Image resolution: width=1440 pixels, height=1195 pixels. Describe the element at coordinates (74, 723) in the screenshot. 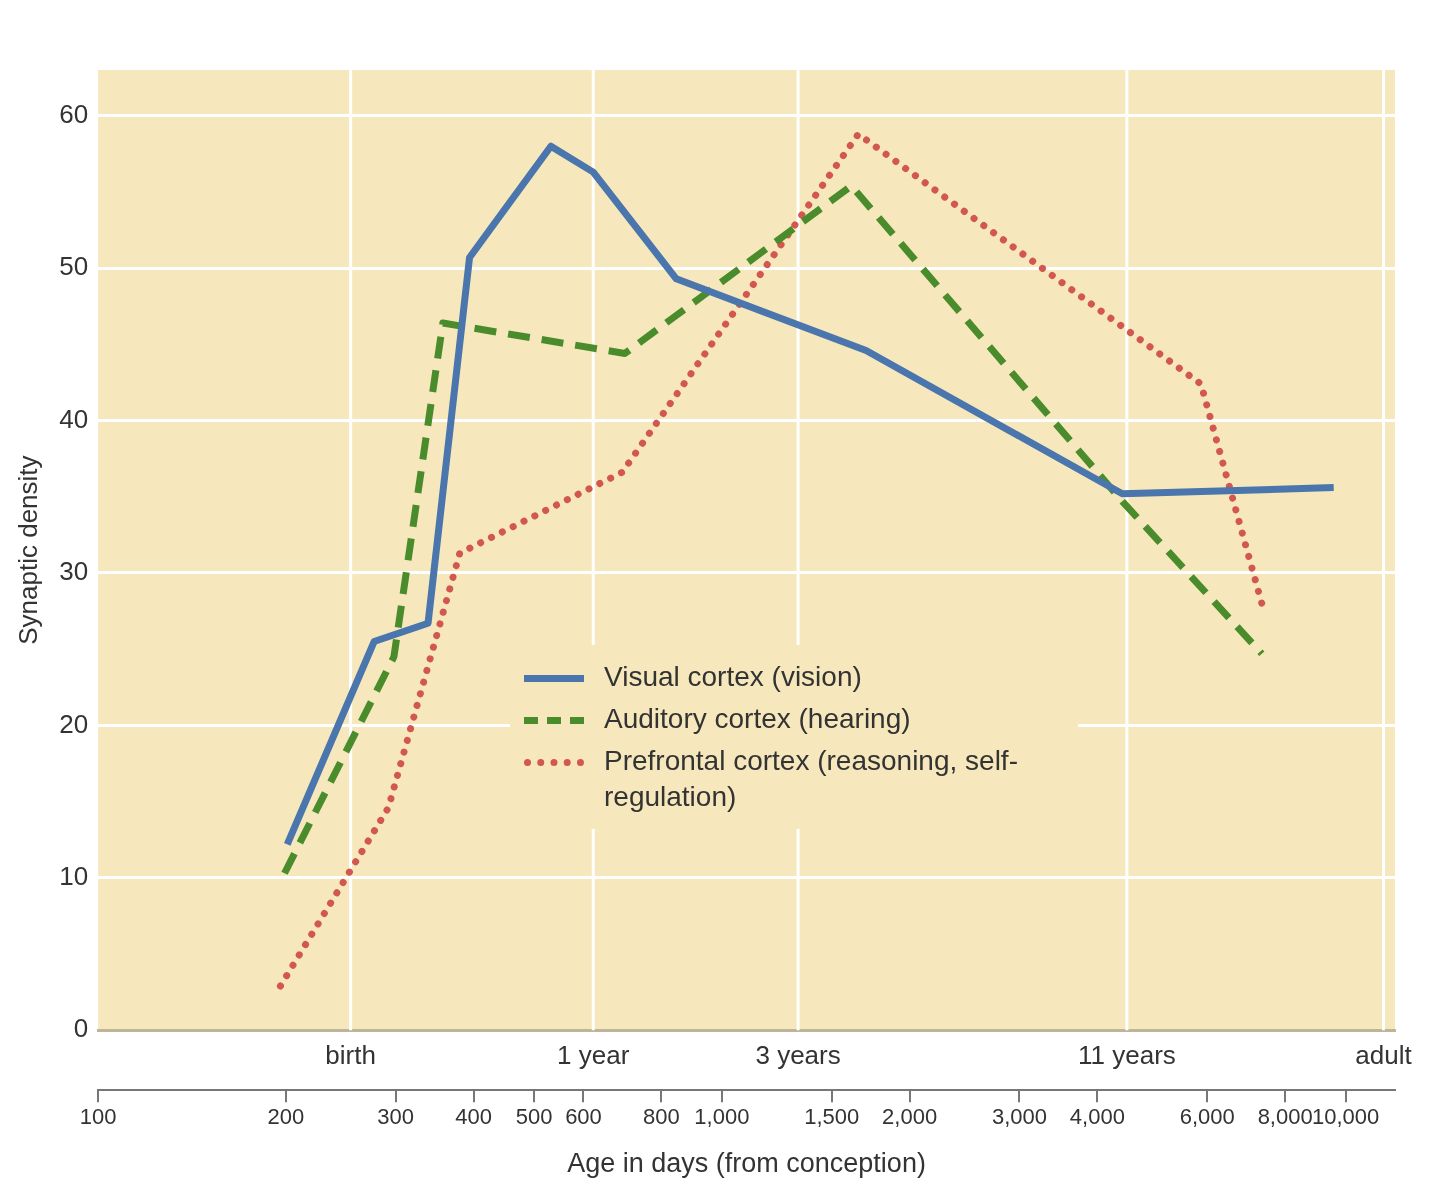

I see `y-tick-label: 20` at that location.